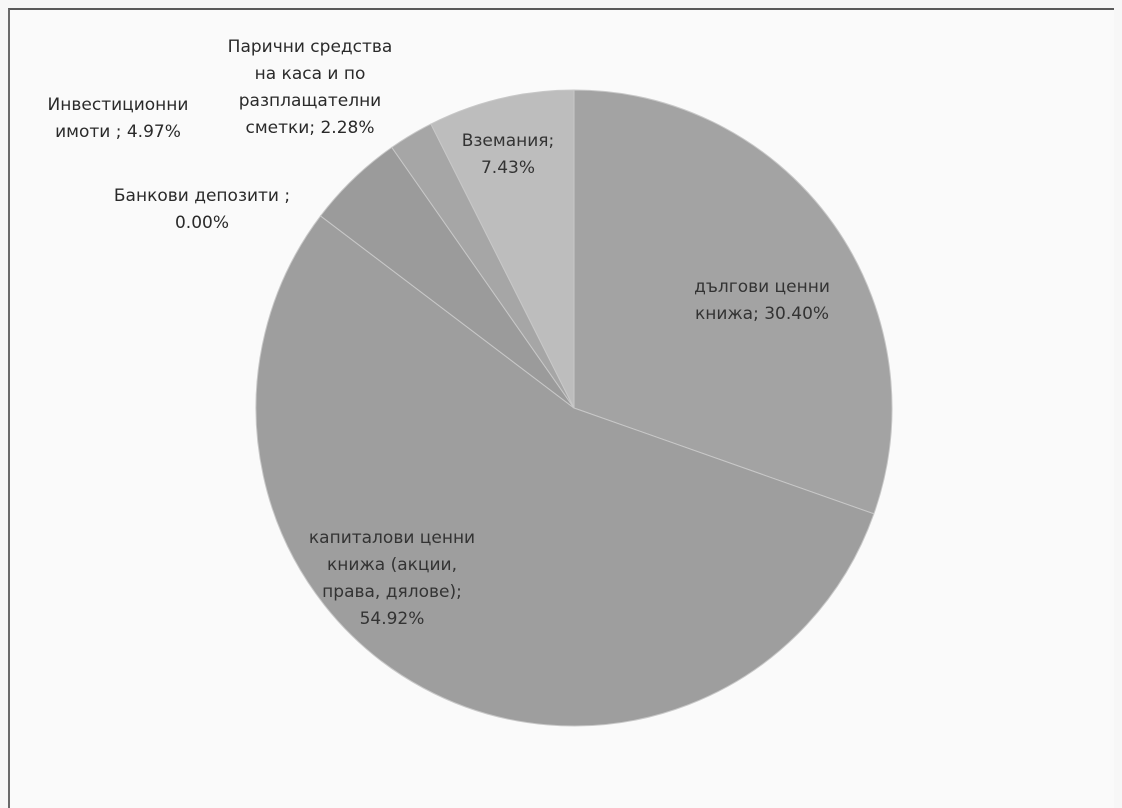 Image resolution: width=1122 pixels, height=808 pixels. What do you see at coordinates (762, 300) in the screenshot?
I see `slice-label: дългови ценни книжа; 30.40%` at bounding box center [762, 300].